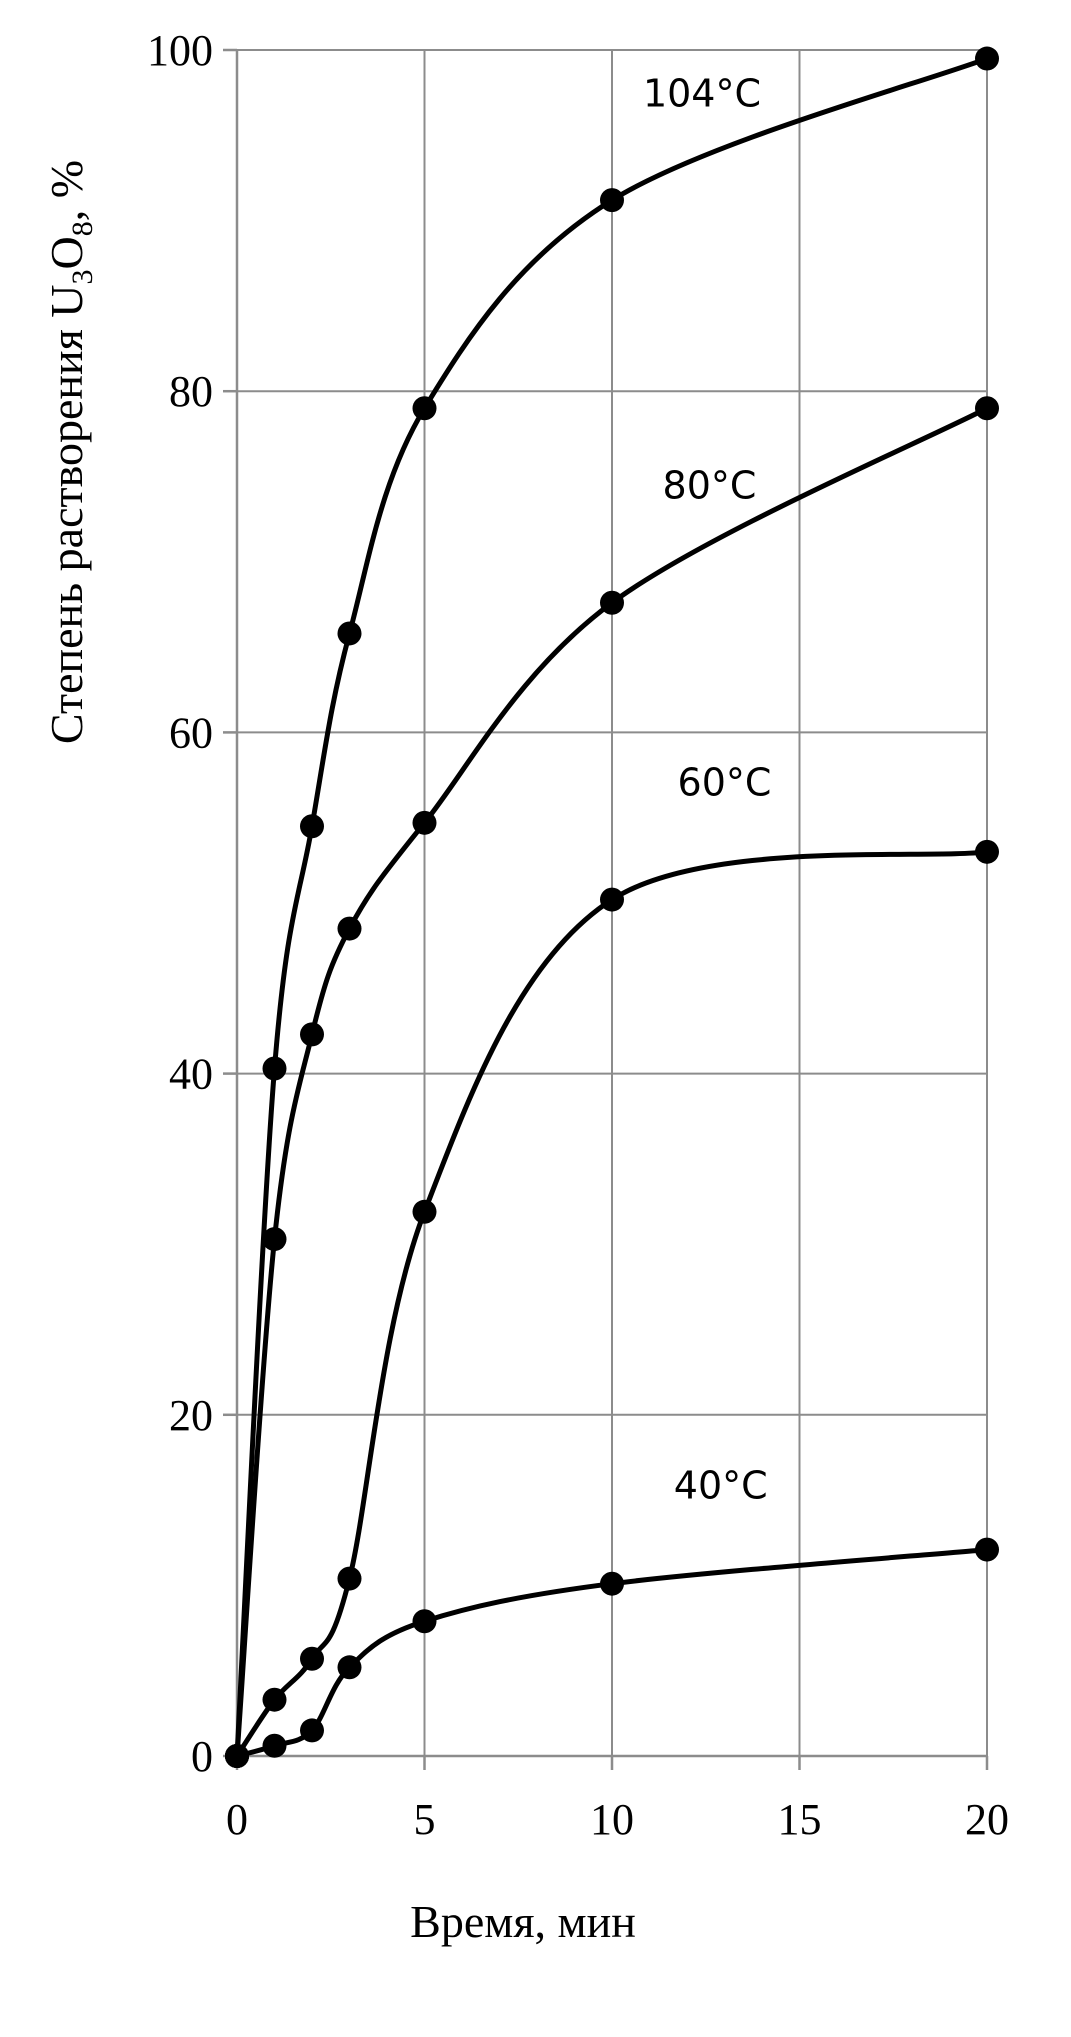  Describe the element at coordinates (191, 732) in the screenshot. I see `y-tick-label-3: 60` at that location.